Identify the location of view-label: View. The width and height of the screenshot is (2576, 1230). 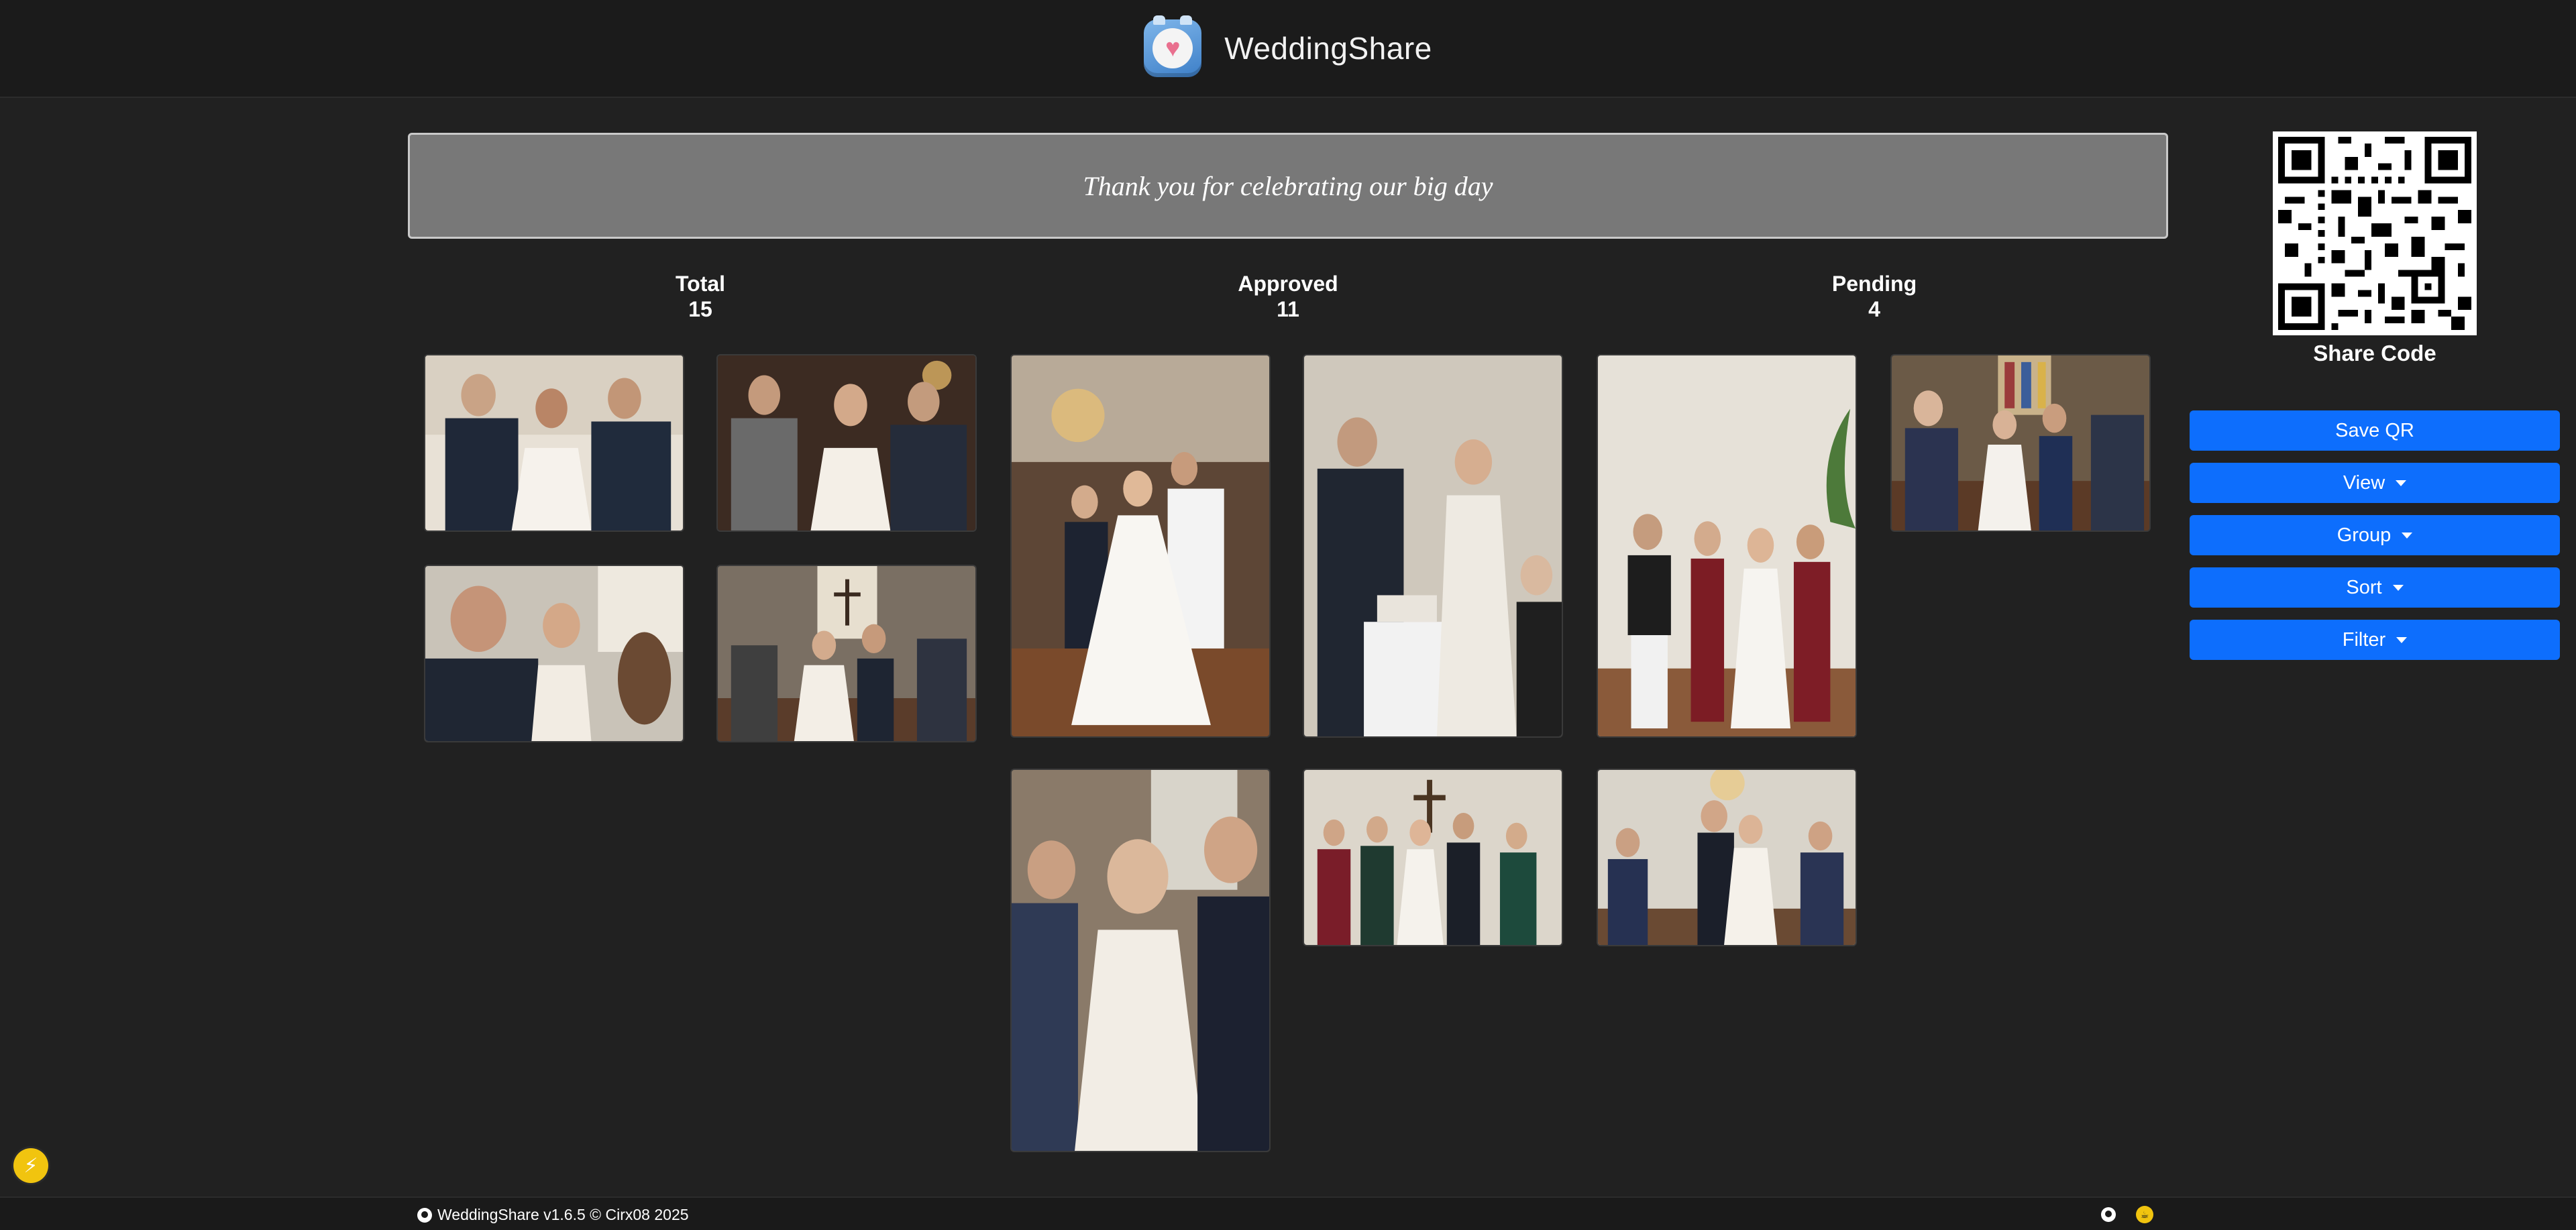
(2364, 482).